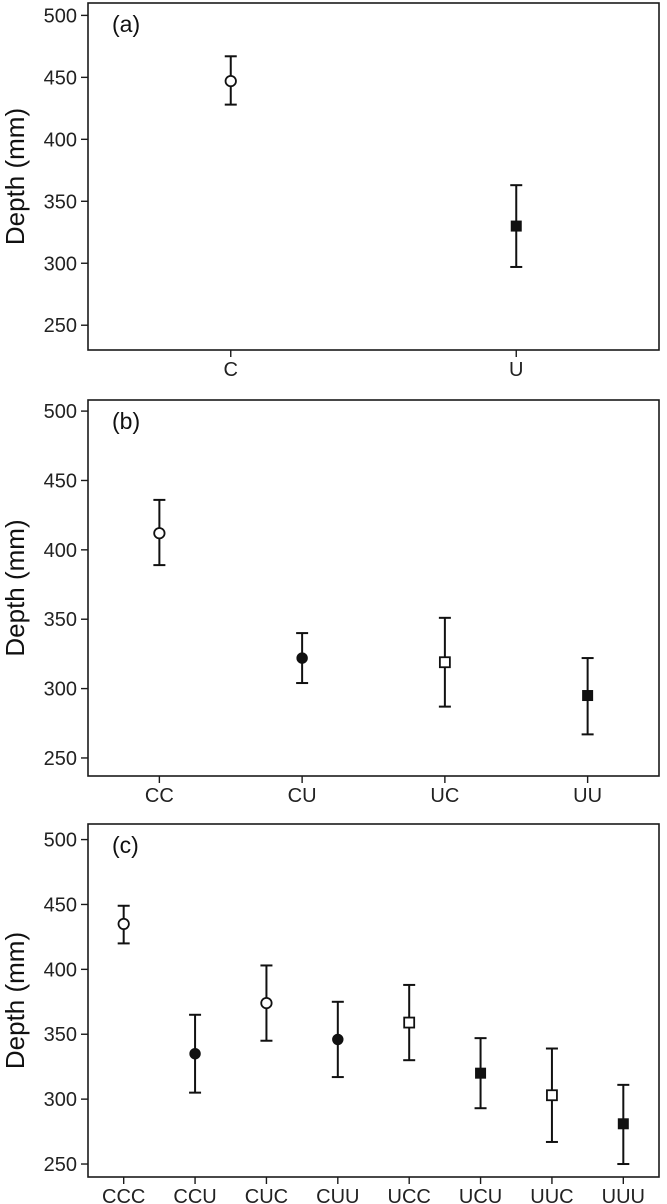 Image resolution: width=667 pixels, height=1204 pixels. What do you see at coordinates (231, 370) in the screenshot?
I see `x-tick-label: C` at bounding box center [231, 370].